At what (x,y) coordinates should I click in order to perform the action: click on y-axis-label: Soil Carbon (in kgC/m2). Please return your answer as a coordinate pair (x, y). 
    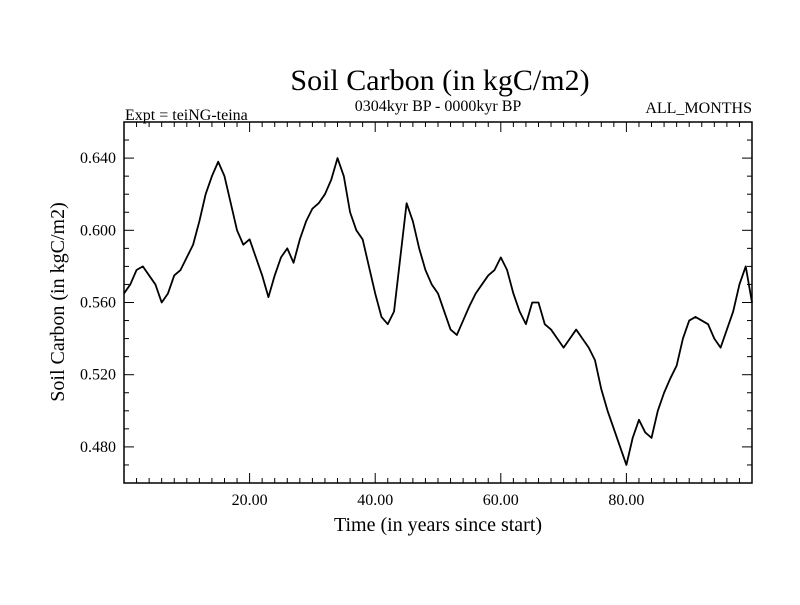
    Looking at the image, I should click on (58, 301).